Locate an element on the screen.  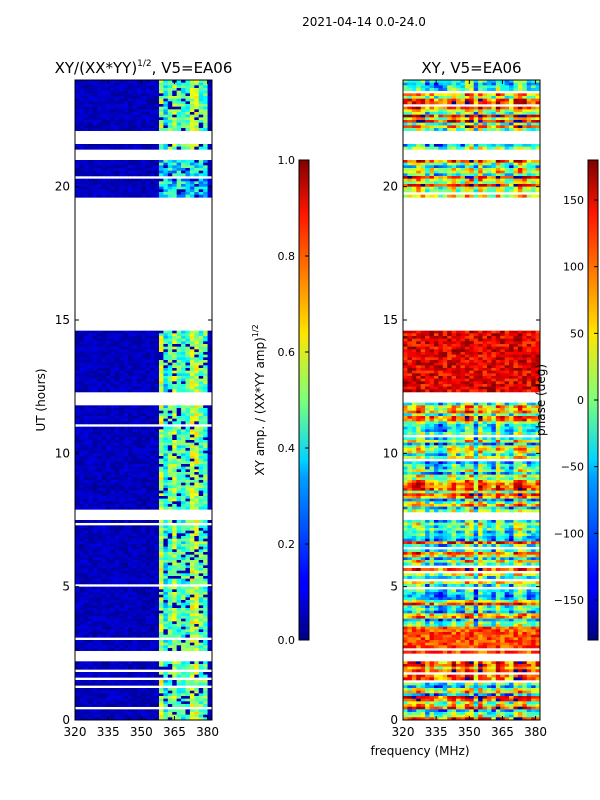
amplitude-ytick-label: 20 is located at coordinates (62, 187).